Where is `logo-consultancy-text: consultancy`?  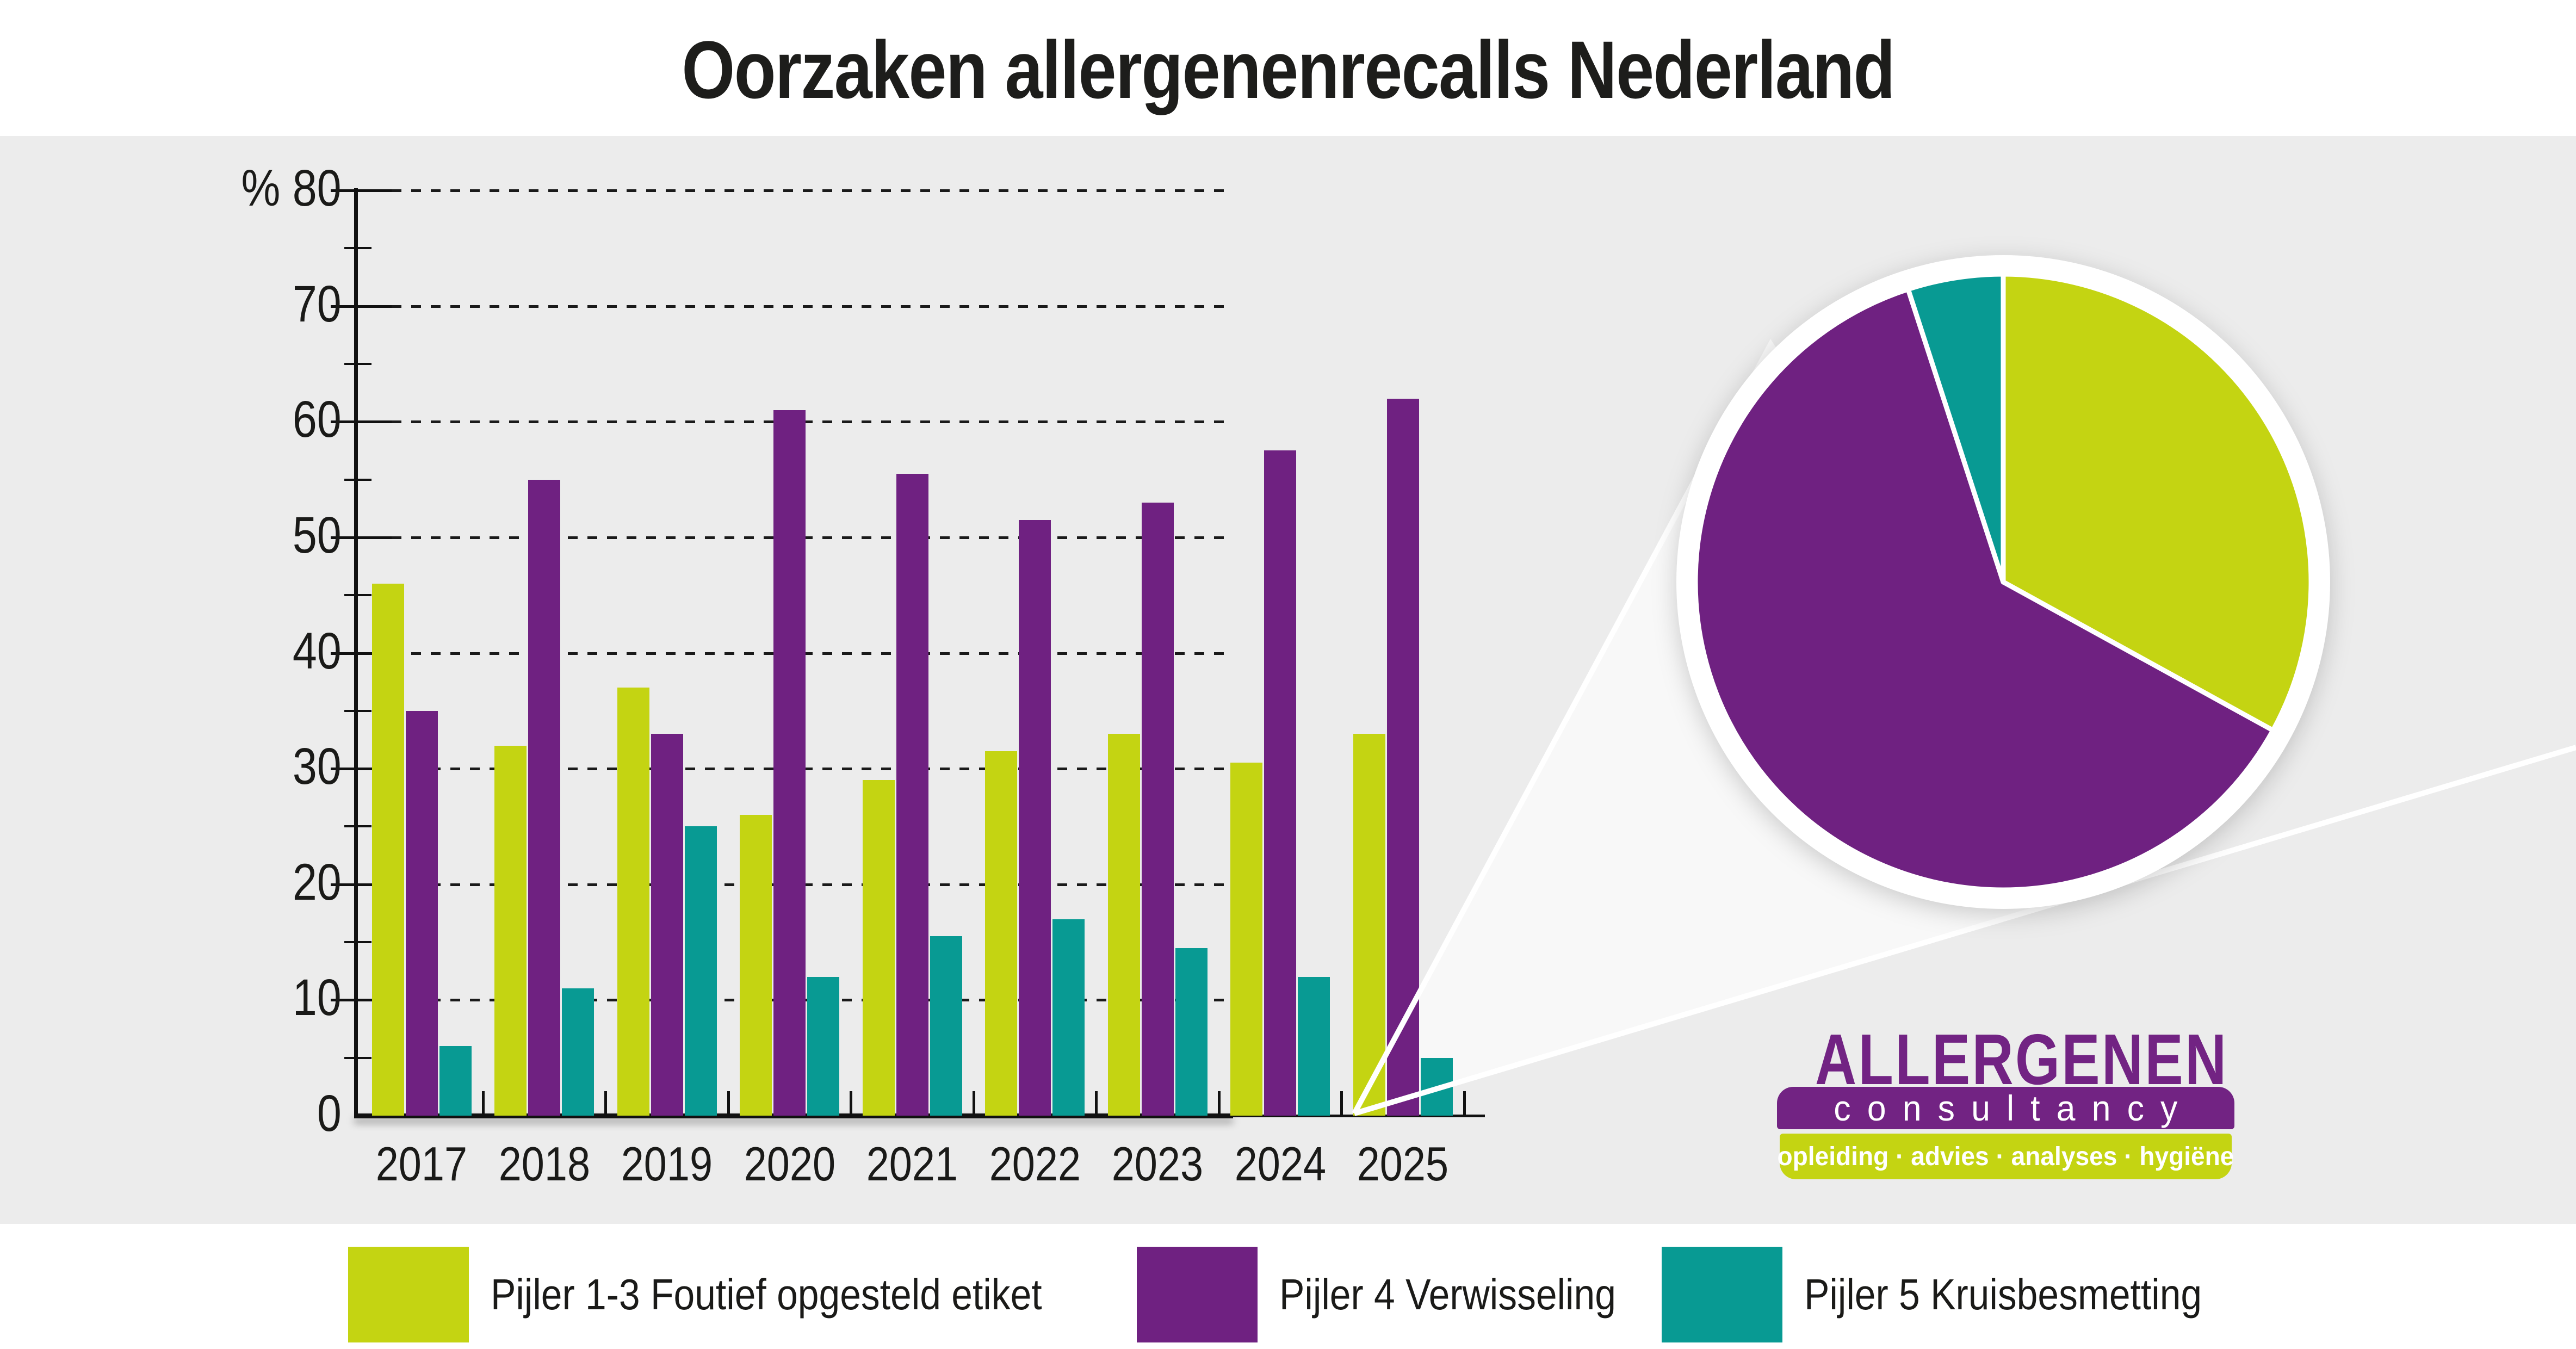 logo-consultancy-text: consultancy is located at coordinates (2014, 1108).